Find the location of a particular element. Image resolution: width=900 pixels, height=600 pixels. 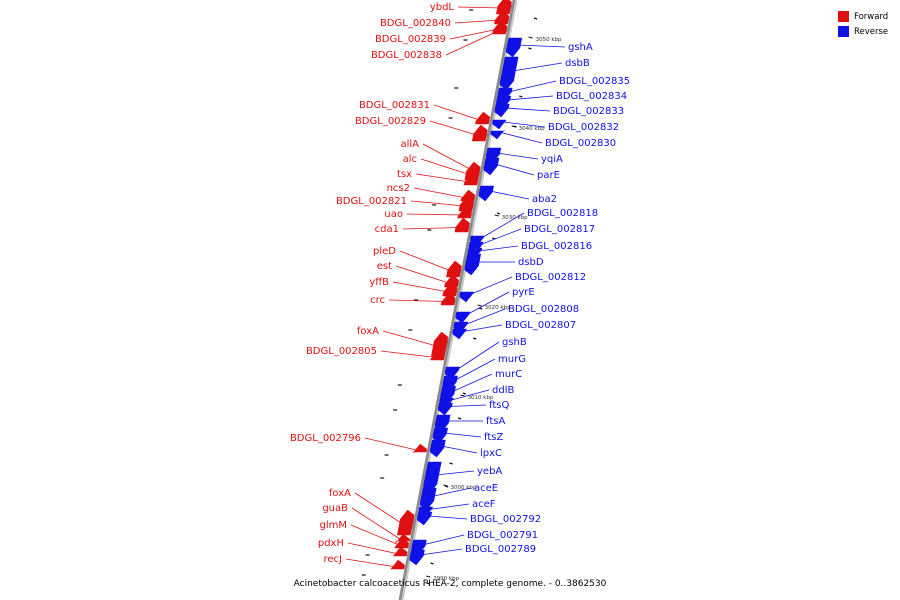

reverse-gene-label: BDGL_002835 is located at coordinates (594, 81).